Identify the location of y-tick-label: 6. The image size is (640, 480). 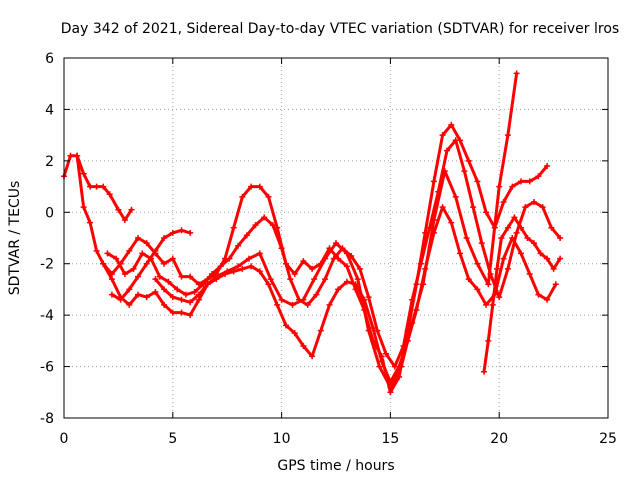
(49, 59).